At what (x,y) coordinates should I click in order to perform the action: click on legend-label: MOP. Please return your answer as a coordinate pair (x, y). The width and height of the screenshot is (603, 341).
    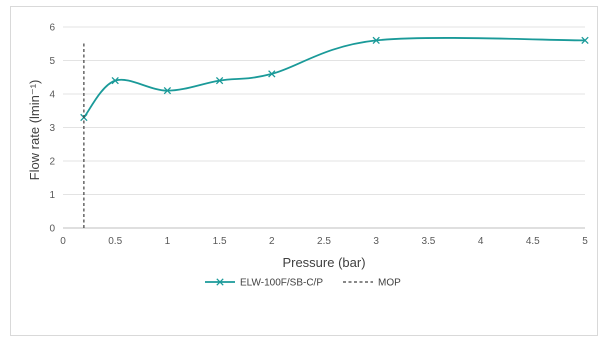
    Looking at the image, I should click on (389, 283).